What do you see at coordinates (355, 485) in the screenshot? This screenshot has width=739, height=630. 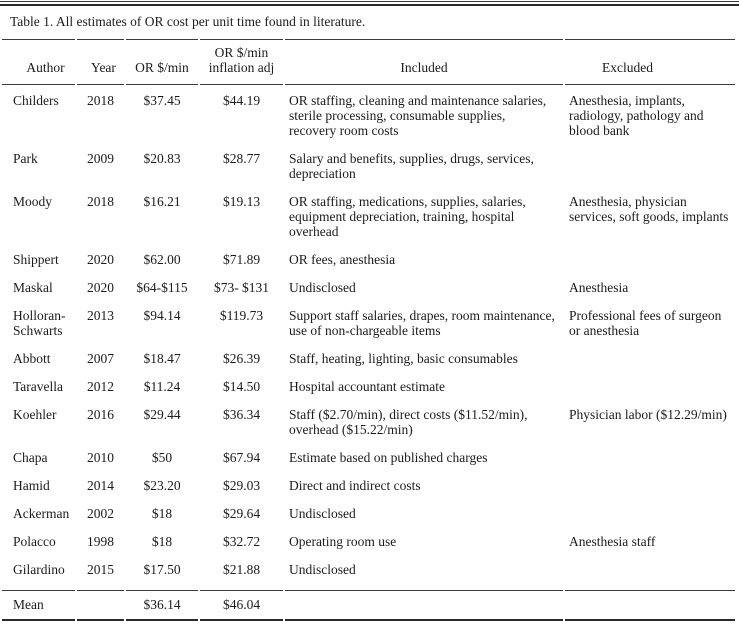 I see `cell-included: Direct and indirect costs` at bounding box center [355, 485].